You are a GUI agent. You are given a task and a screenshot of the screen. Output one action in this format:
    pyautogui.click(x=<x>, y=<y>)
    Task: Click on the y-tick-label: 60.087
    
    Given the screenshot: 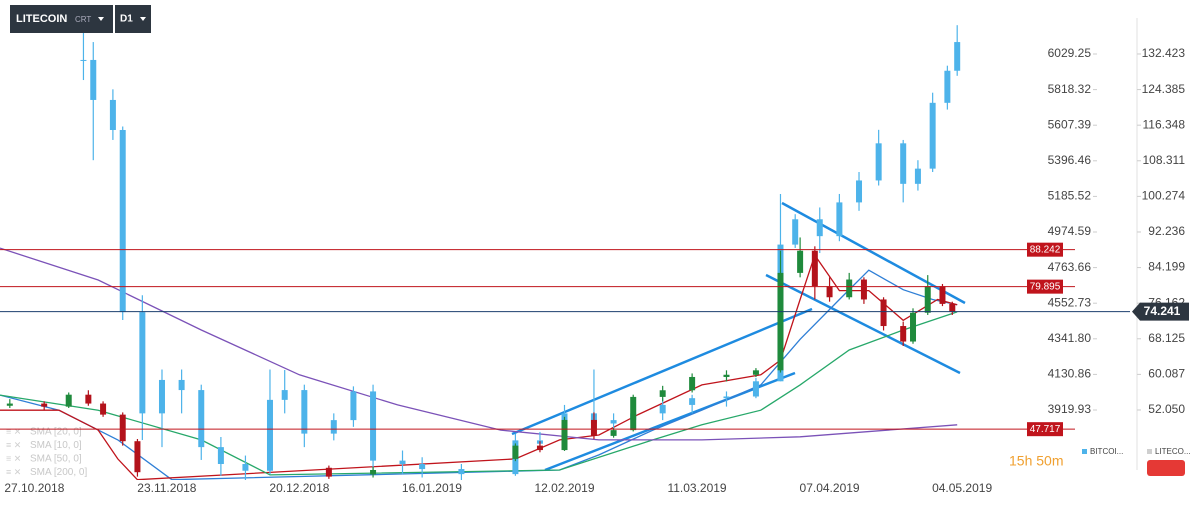 What is the action you would take?
    pyautogui.click(x=1166, y=374)
    